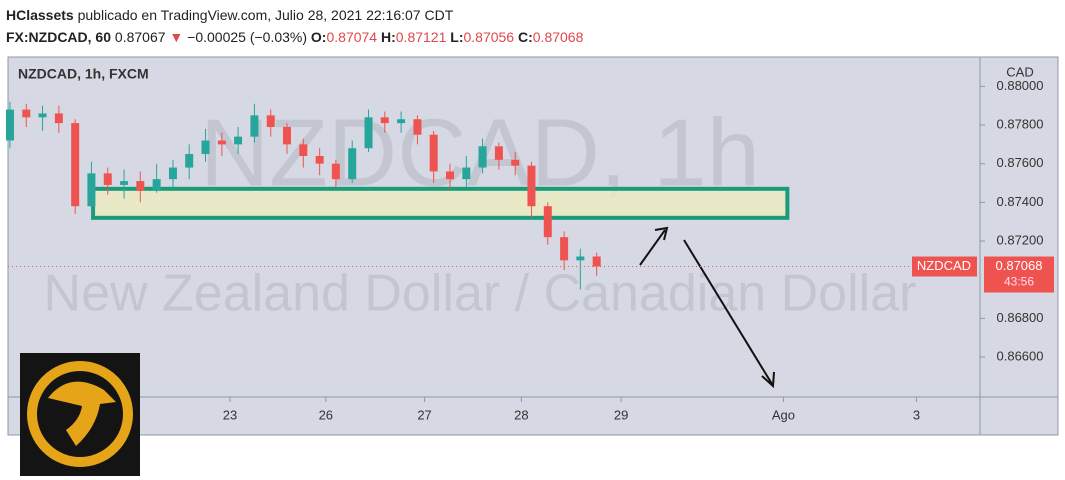 Image resolution: width=1065 pixels, height=480 pixels. I want to click on author: HClassets, so click(40, 15).